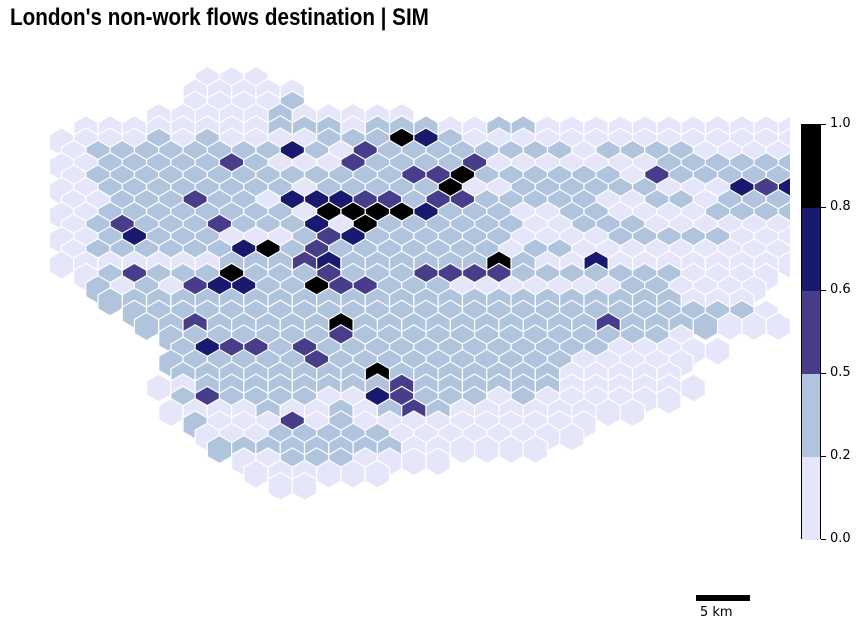 The height and width of the screenshot is (636, 863). What do you see at coordinates (716, 612) in the screenshot?
I see `scale-bar-label: 5 km` at bounding box center [716, 612].